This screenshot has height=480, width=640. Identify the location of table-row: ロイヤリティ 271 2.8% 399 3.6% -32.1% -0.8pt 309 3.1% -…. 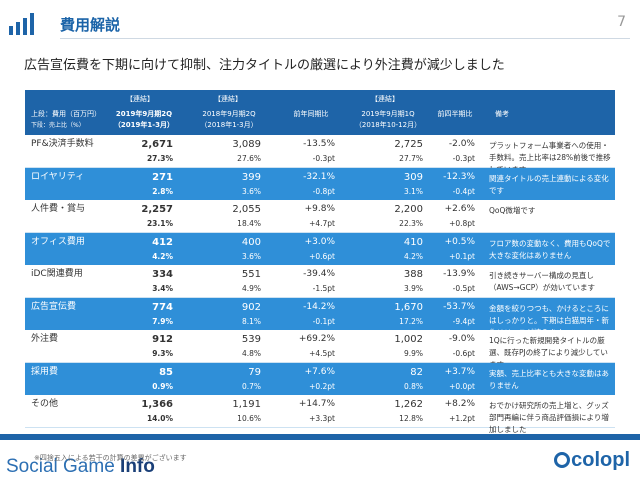
(320, 184).